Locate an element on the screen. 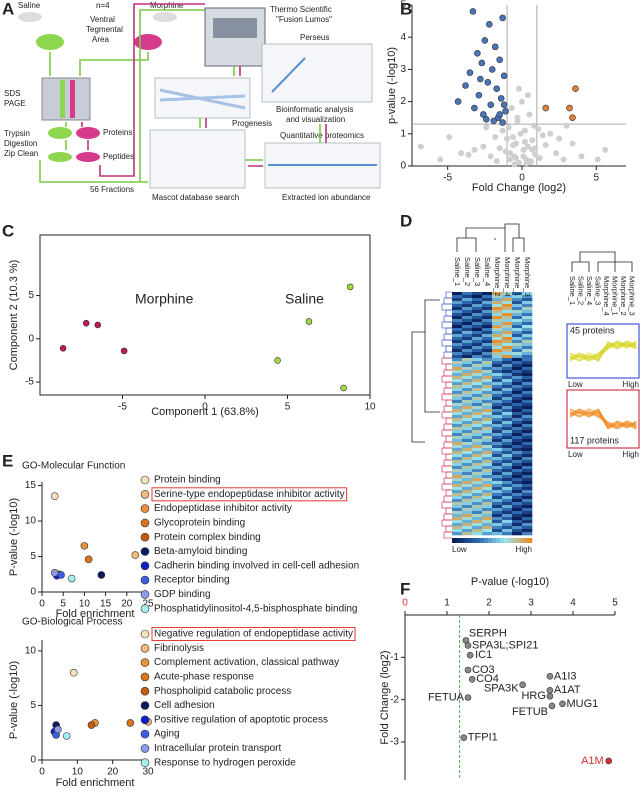  y-tick-label: 10 is located at coordinates (31, 651).